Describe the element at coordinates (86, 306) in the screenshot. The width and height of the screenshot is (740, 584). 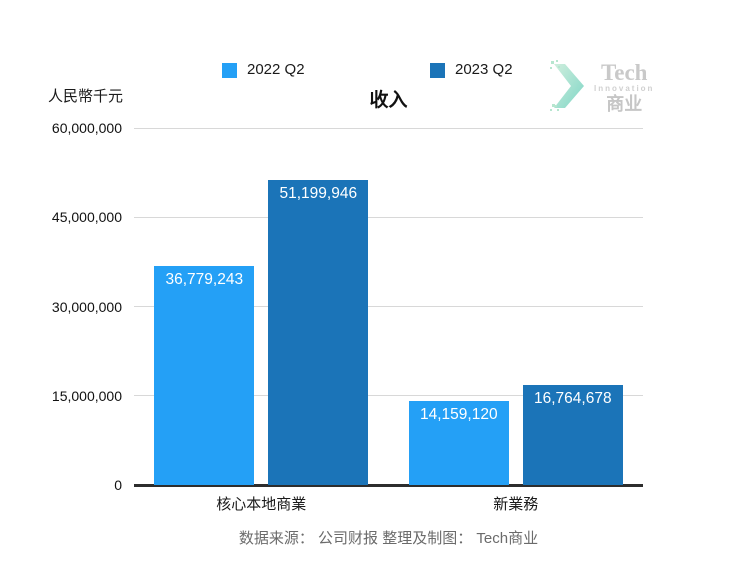
I see `y-axis-tick-label: 30,000,000` at that location.